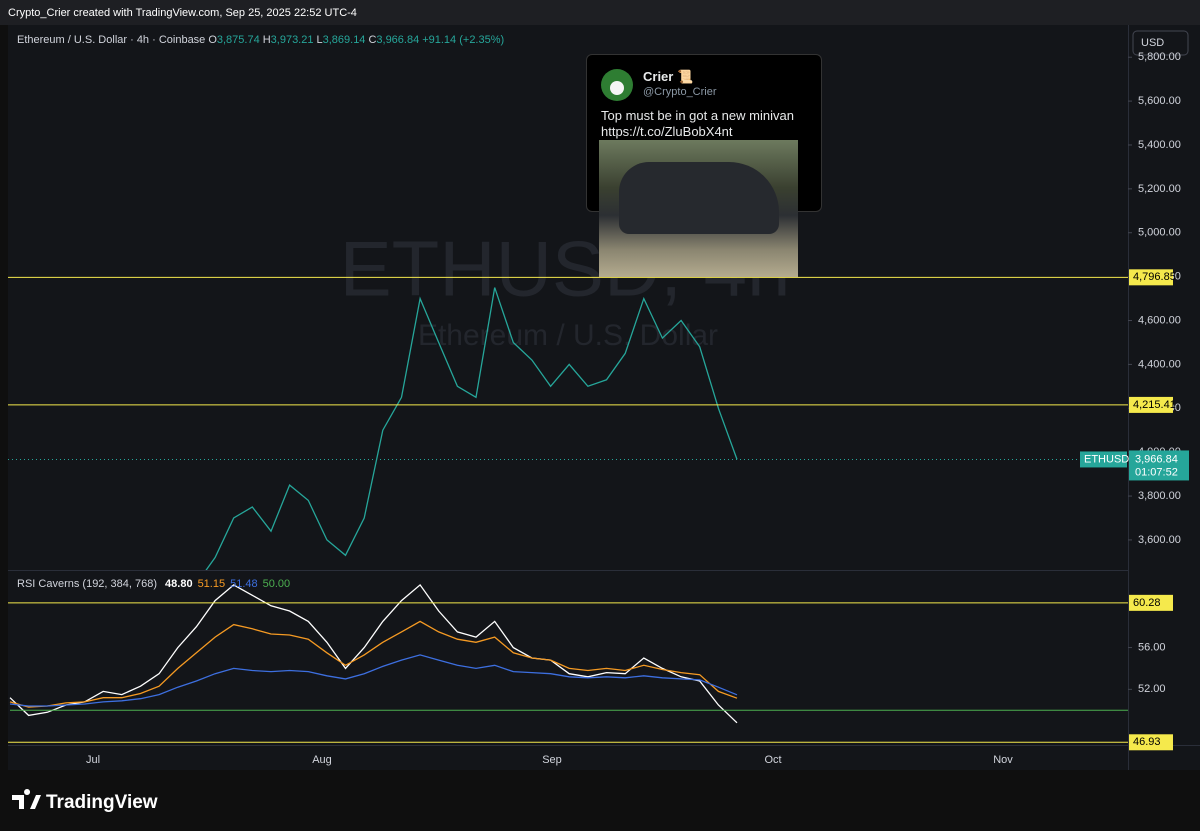 The image size is (1200, 831). I want to click on y-tick-label: 3,600.00, so click(1159, 540).